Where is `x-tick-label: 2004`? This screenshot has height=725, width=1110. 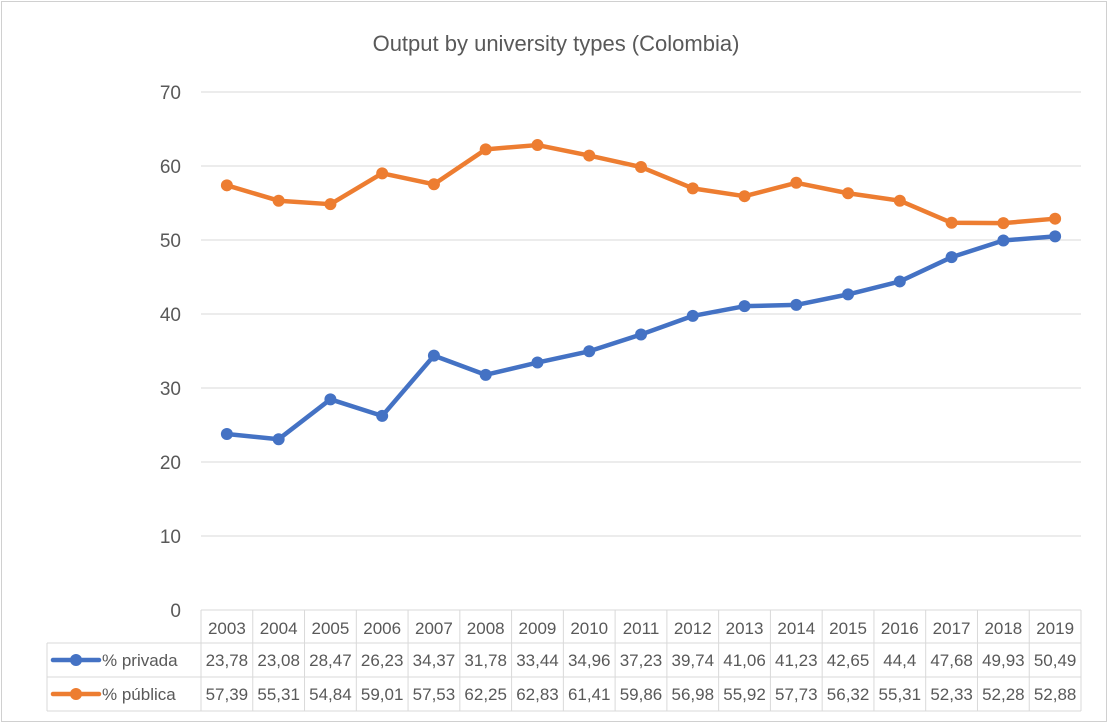
x-tick-label: 2004 is located at coordinates (279, 628).